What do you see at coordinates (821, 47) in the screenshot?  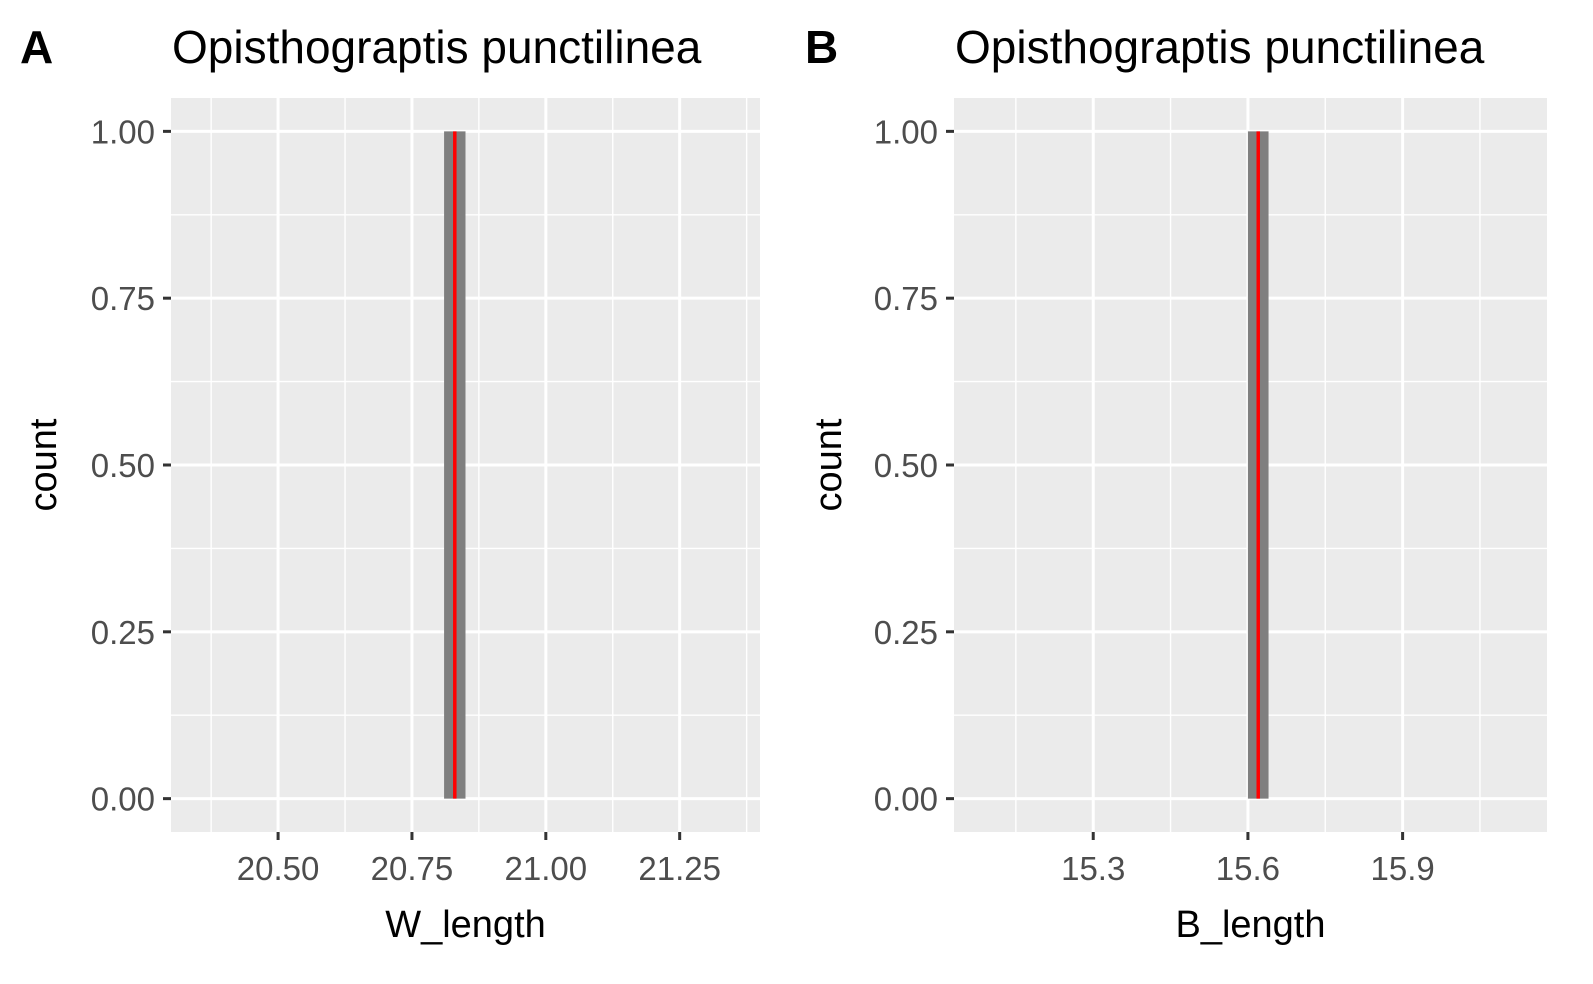 I see `panel-tag: B` at bounding box center [821, 47].